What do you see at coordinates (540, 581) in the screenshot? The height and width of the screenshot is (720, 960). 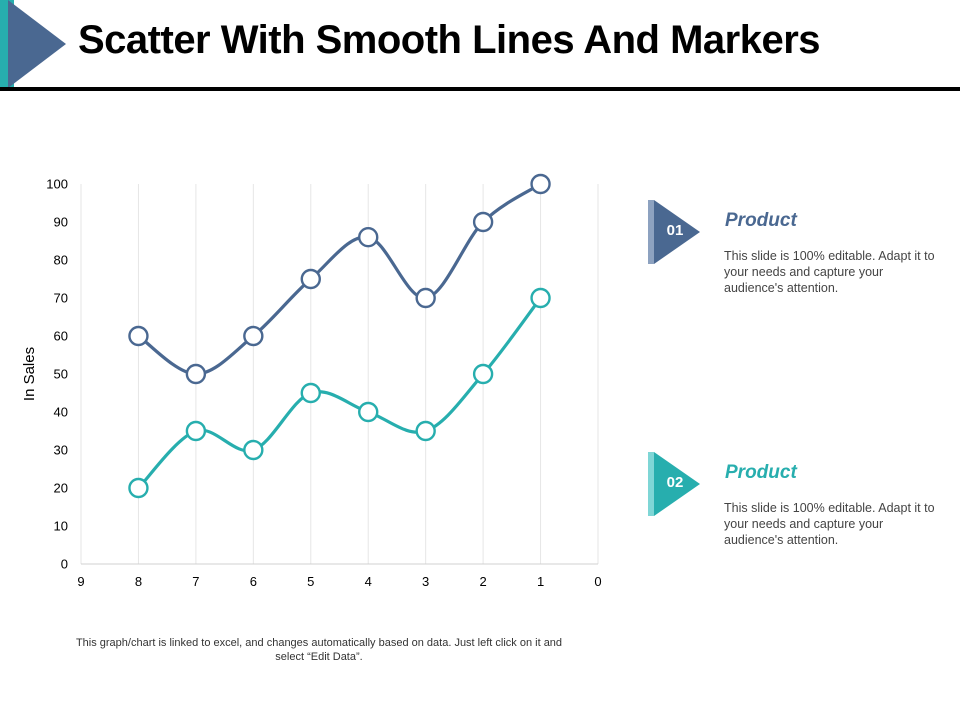 I see `x-tick-label: 1` at bounding box center [540, 581].